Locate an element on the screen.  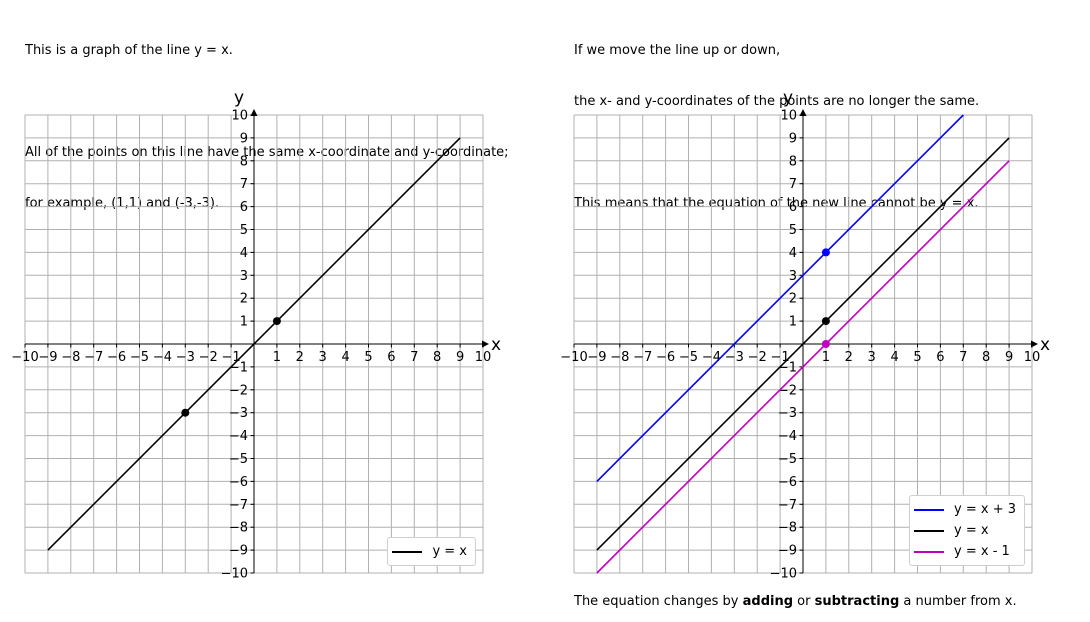
y-tick-label: 2 is located at coordinates (244, 299).